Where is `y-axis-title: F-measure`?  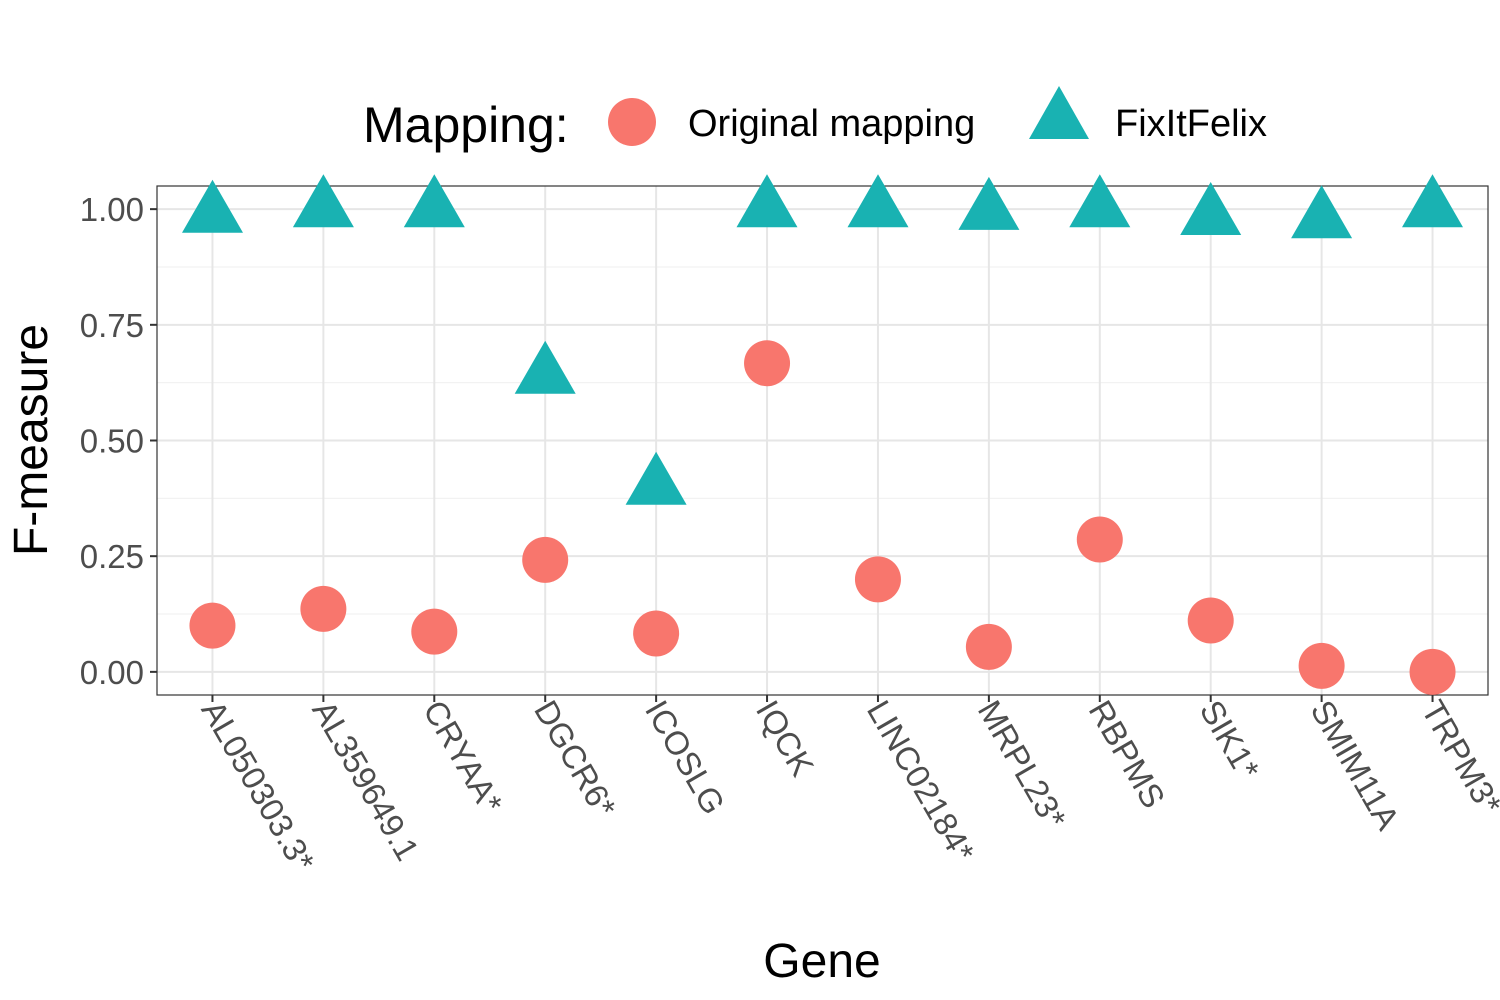
y-axis-title: F-measure is located at coordinates (31, 440).